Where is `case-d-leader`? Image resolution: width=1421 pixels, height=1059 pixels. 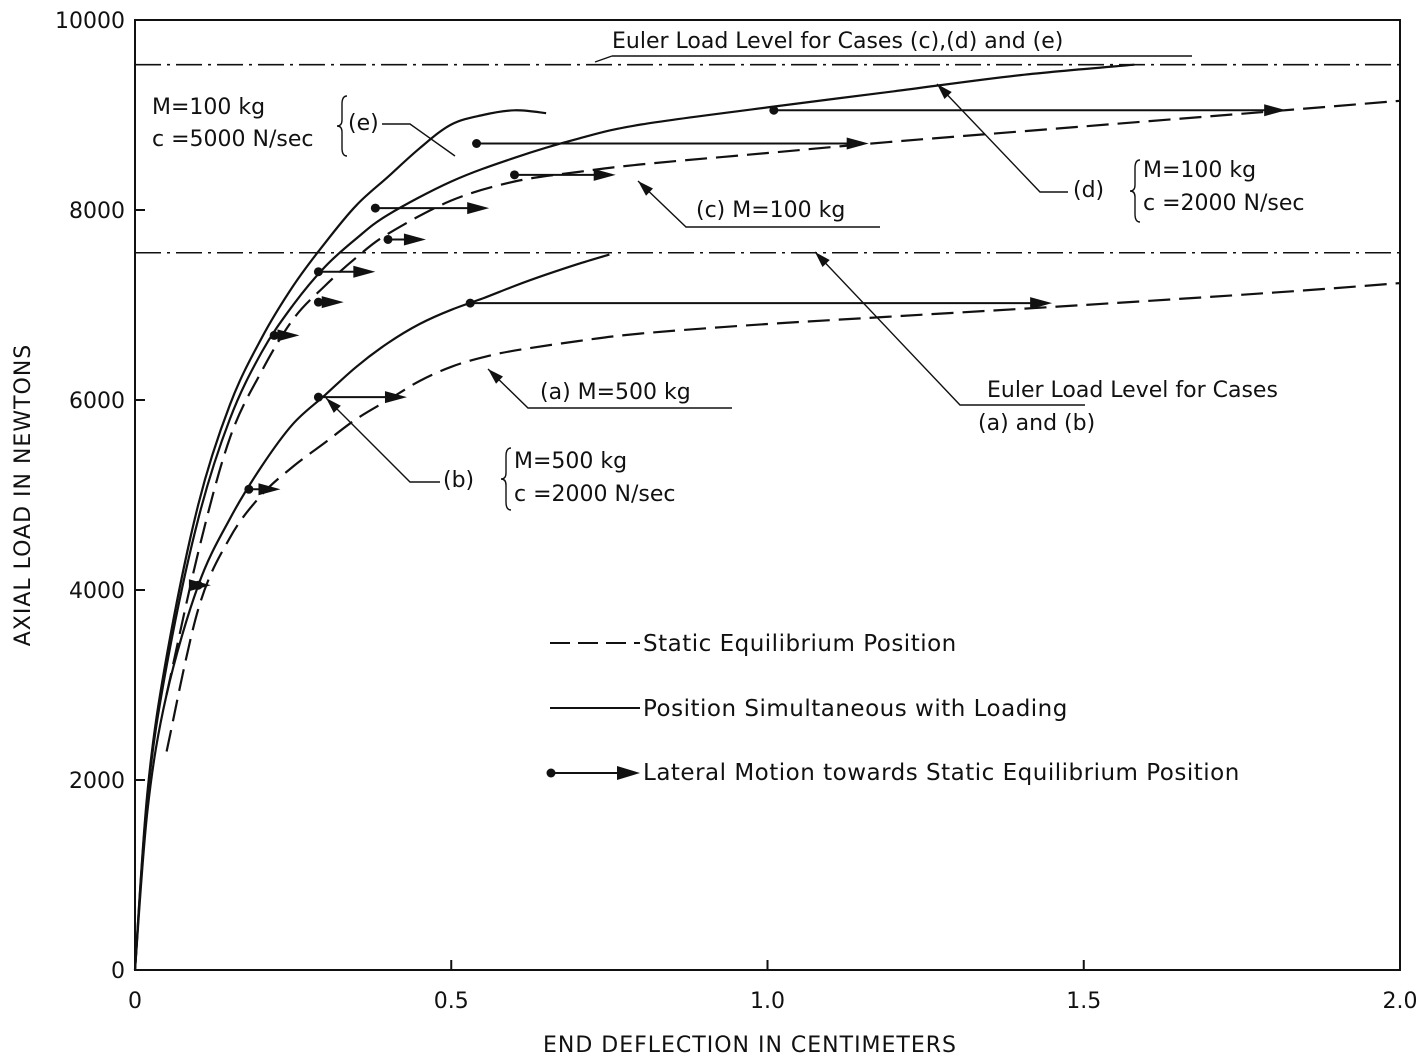 case-d-leader is located at coordinates (1002, 138).